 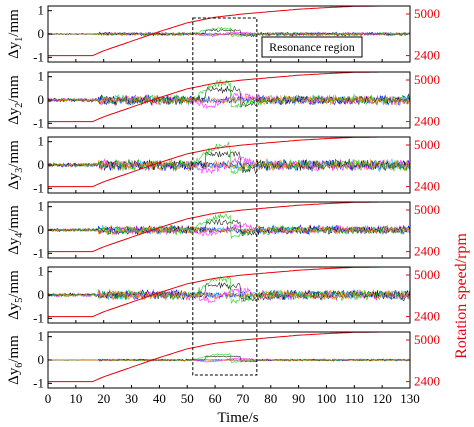 I want to click on x-tick-label: 100, so click(x=327, y=398).